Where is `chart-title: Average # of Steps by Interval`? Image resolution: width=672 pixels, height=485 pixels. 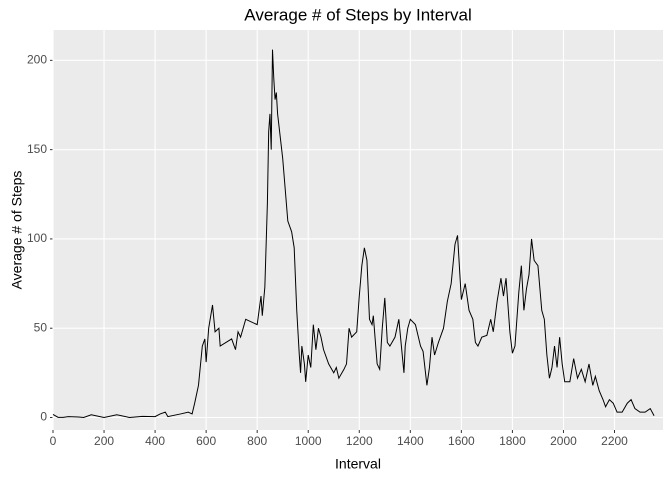 chart-title: Average # of Steps by Interval is located at coordinates (357, 14).